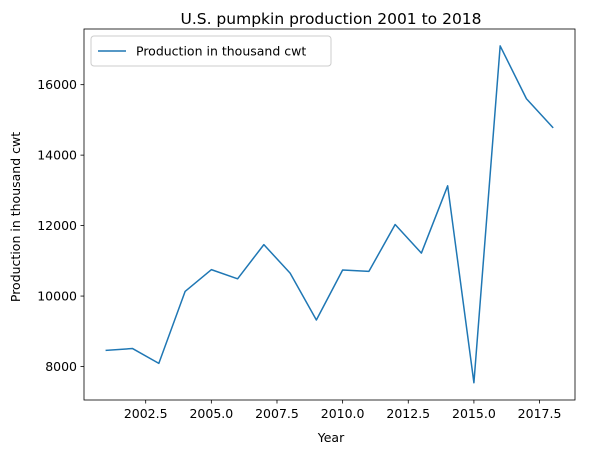 The height and width of the screenshot is (455, 589). Describe the element at coordinates (408, 413) in the screenshot. I see `x-tick-label: 2012.5` at that location.